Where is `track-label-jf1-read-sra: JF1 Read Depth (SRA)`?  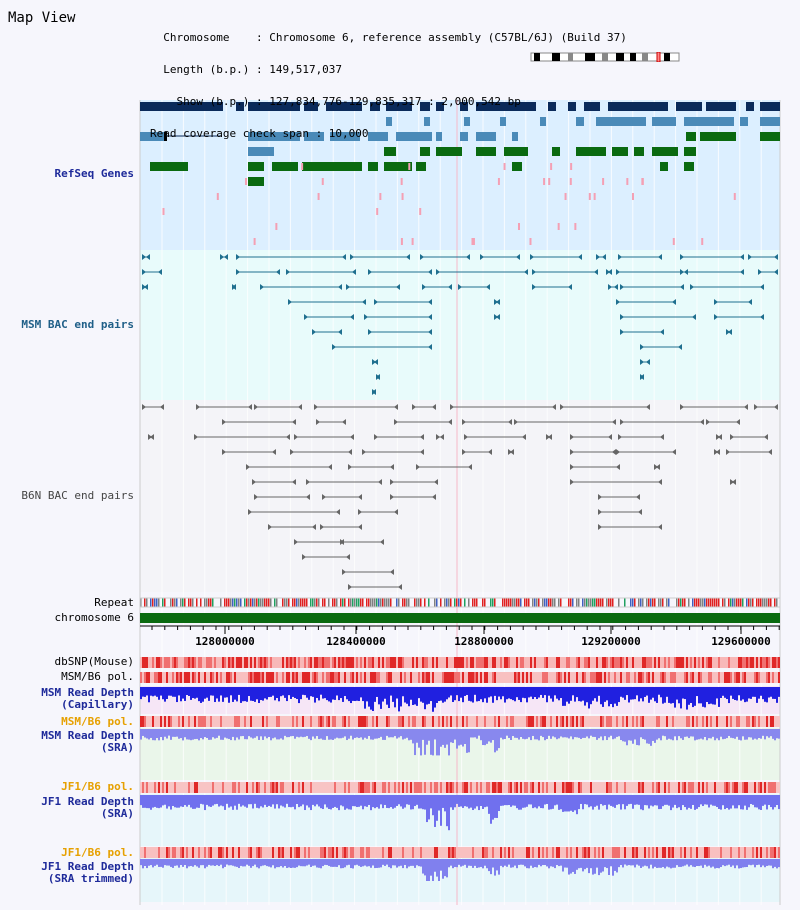 track-label-jf1-read-sra: JF1 Read Depth (SRA) is located at coordinates (87, 807).